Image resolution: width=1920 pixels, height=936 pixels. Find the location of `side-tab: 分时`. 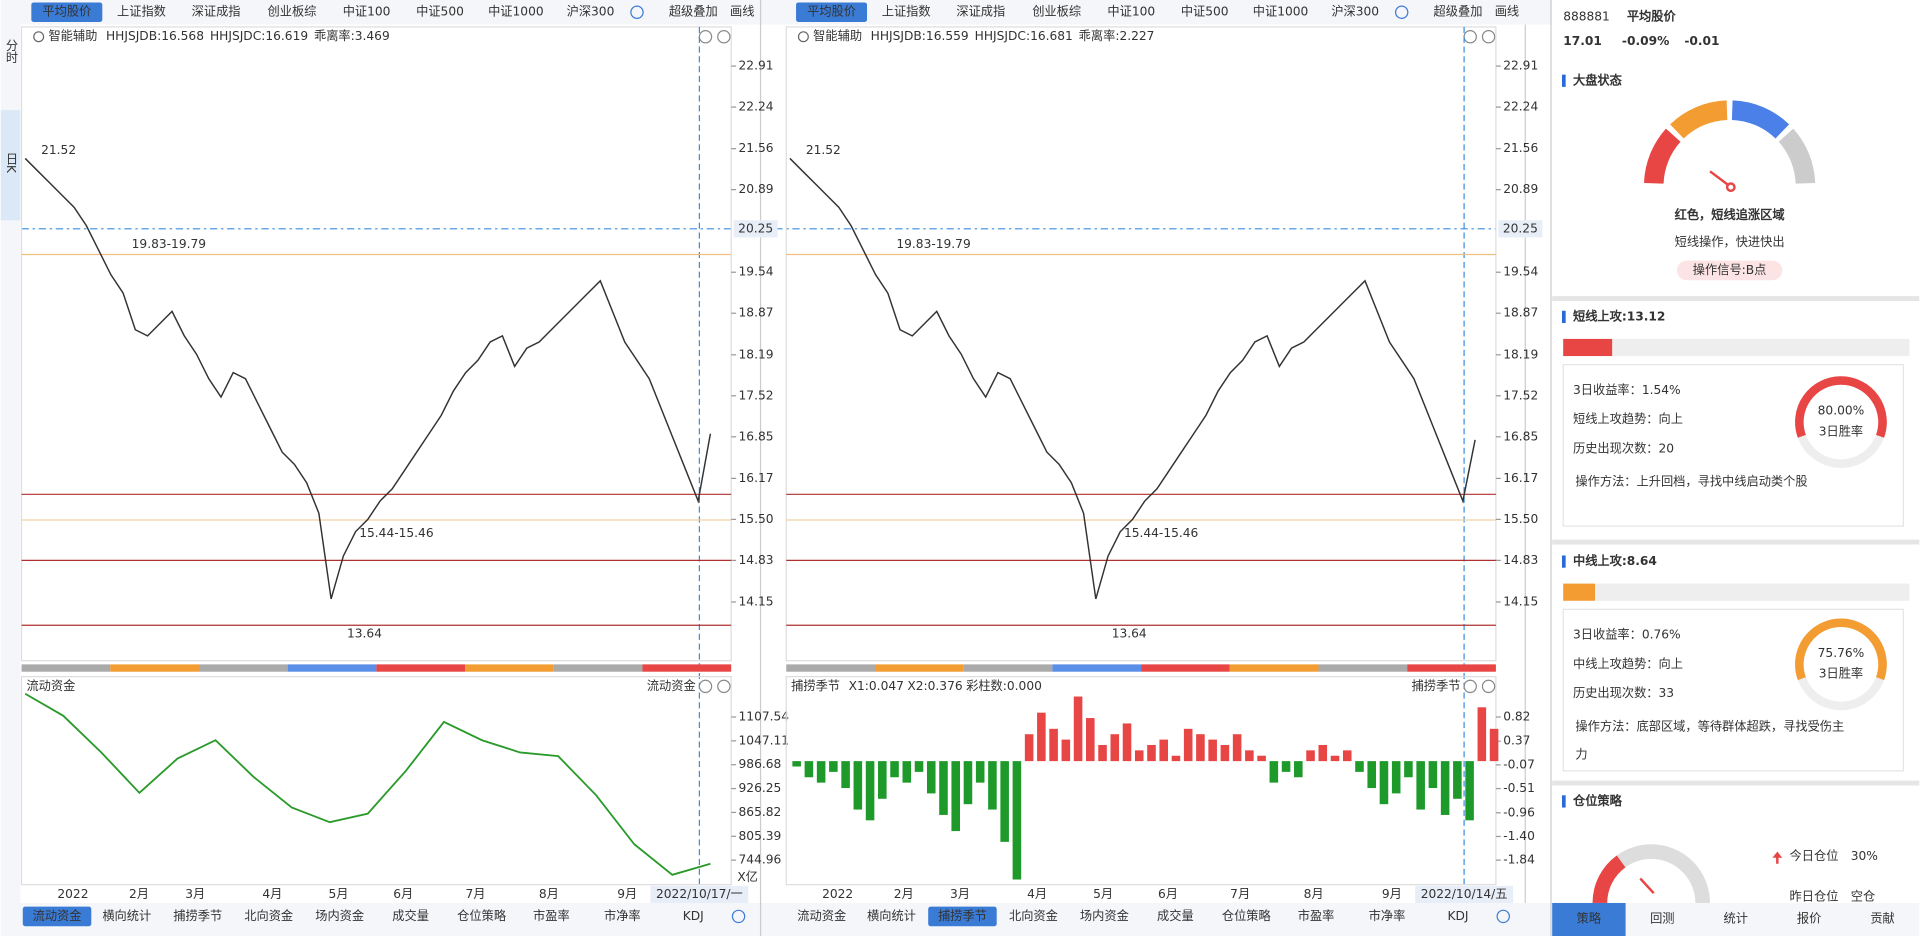

side-tab: 分时 is located at coordinates (11, 51).